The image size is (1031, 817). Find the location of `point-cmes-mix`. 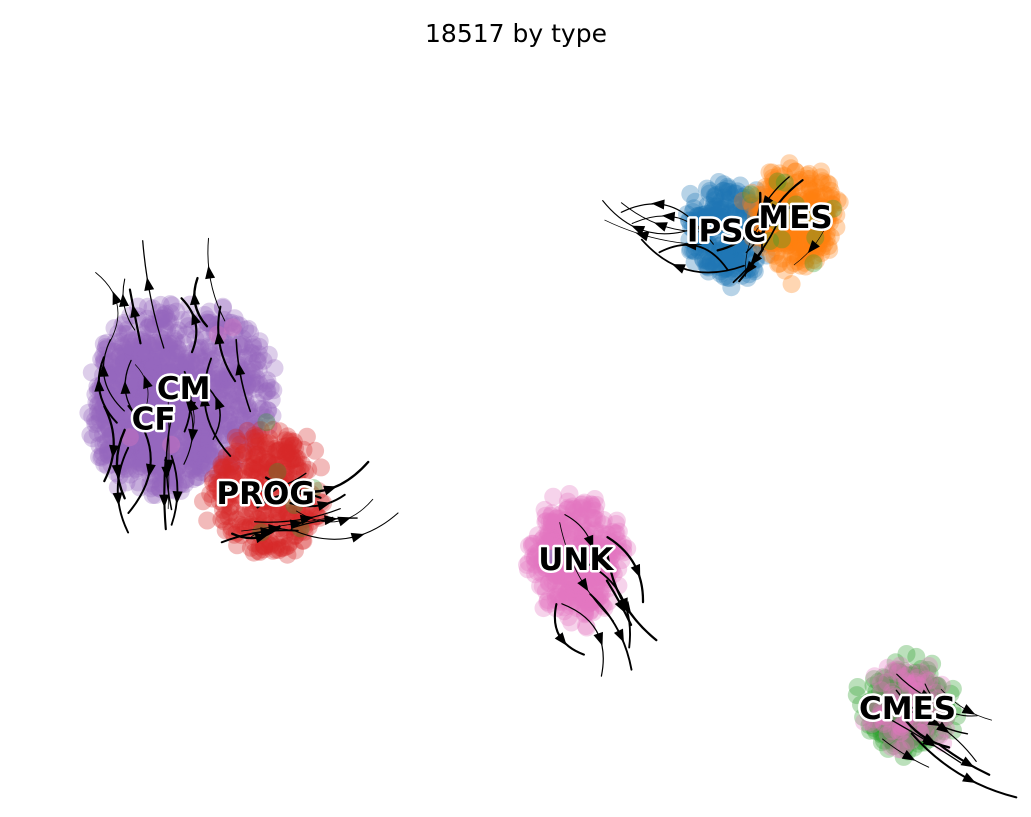

point-cmes-mix is located at coordinates (887, 667).